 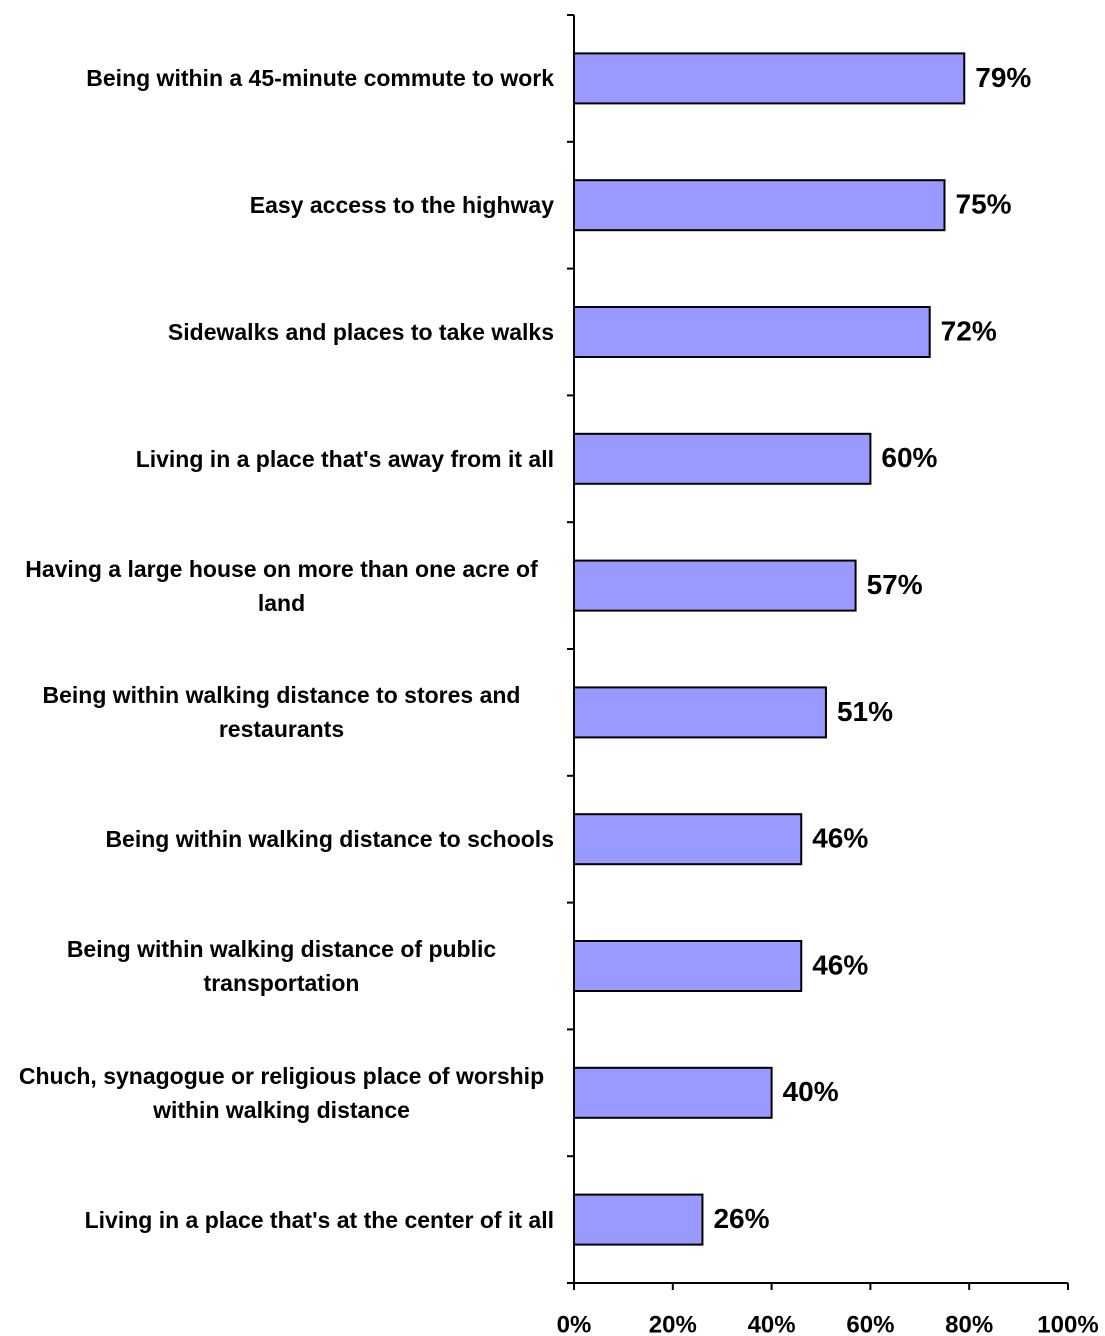 What do you see at coordinates (360, 332) in the screenshot?
I see `category-label: Sidewalks and places to take walks` at bounding box center [360, 332].